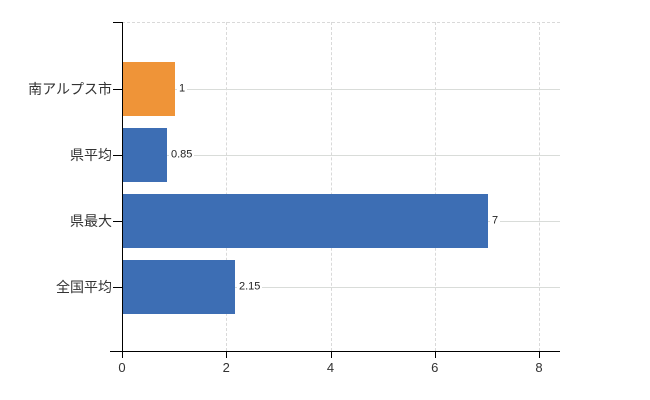  I want to click on x-tick-label: 0, so click(122, 367).